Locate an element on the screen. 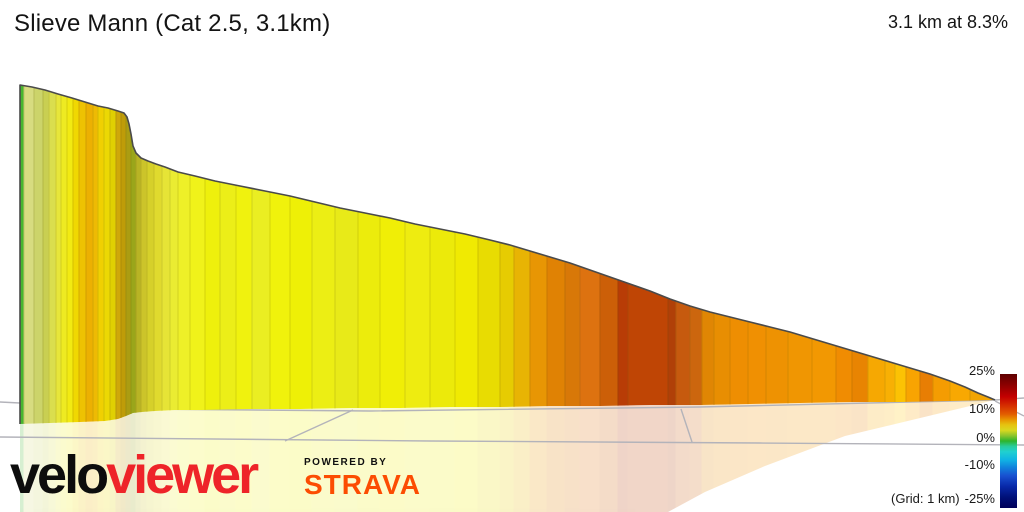  grid-note: (Grid: 1 km) is located at coordinates (925, 498).